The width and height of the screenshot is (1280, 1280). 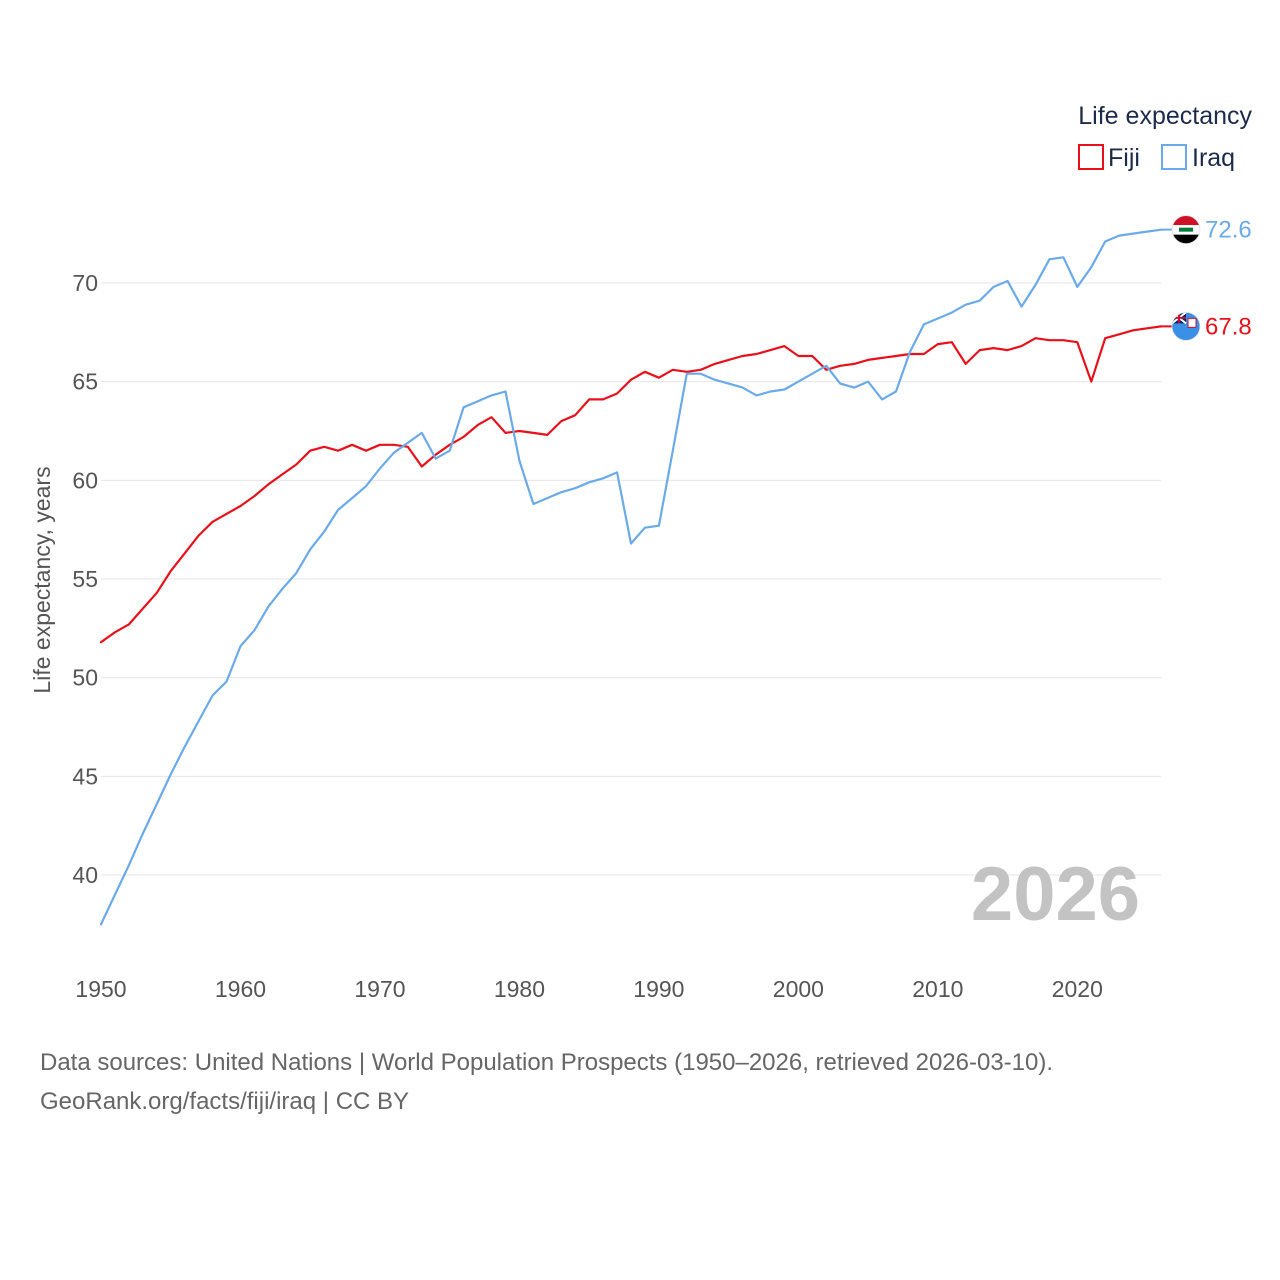 What do you see at coordinates (225, 1101) in the screenshot?
I see `source-url-text: GeoRank.org/facts/fiji/iraq | CC BY` at bounding box center [225, 1101].